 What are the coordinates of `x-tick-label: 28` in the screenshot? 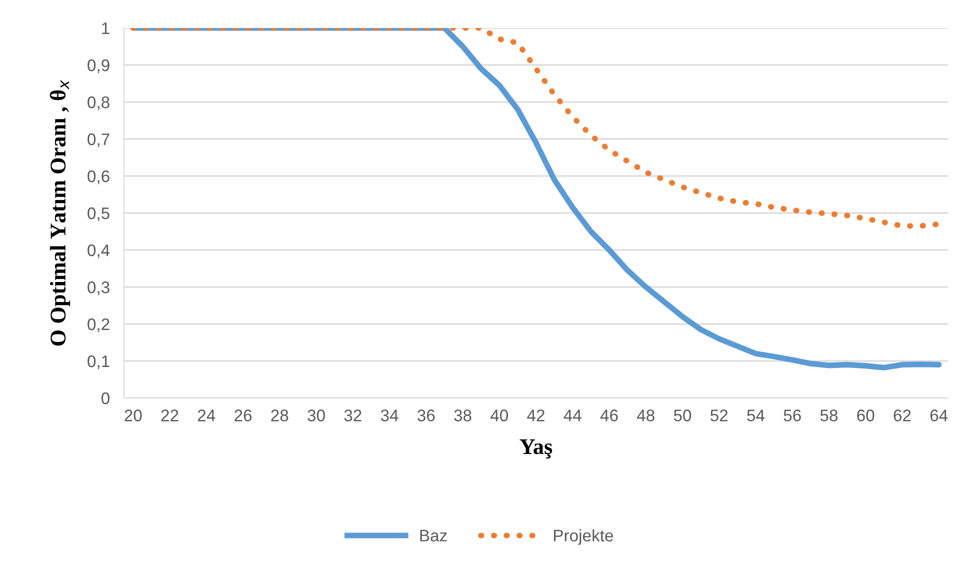 It's located at (279, 416).